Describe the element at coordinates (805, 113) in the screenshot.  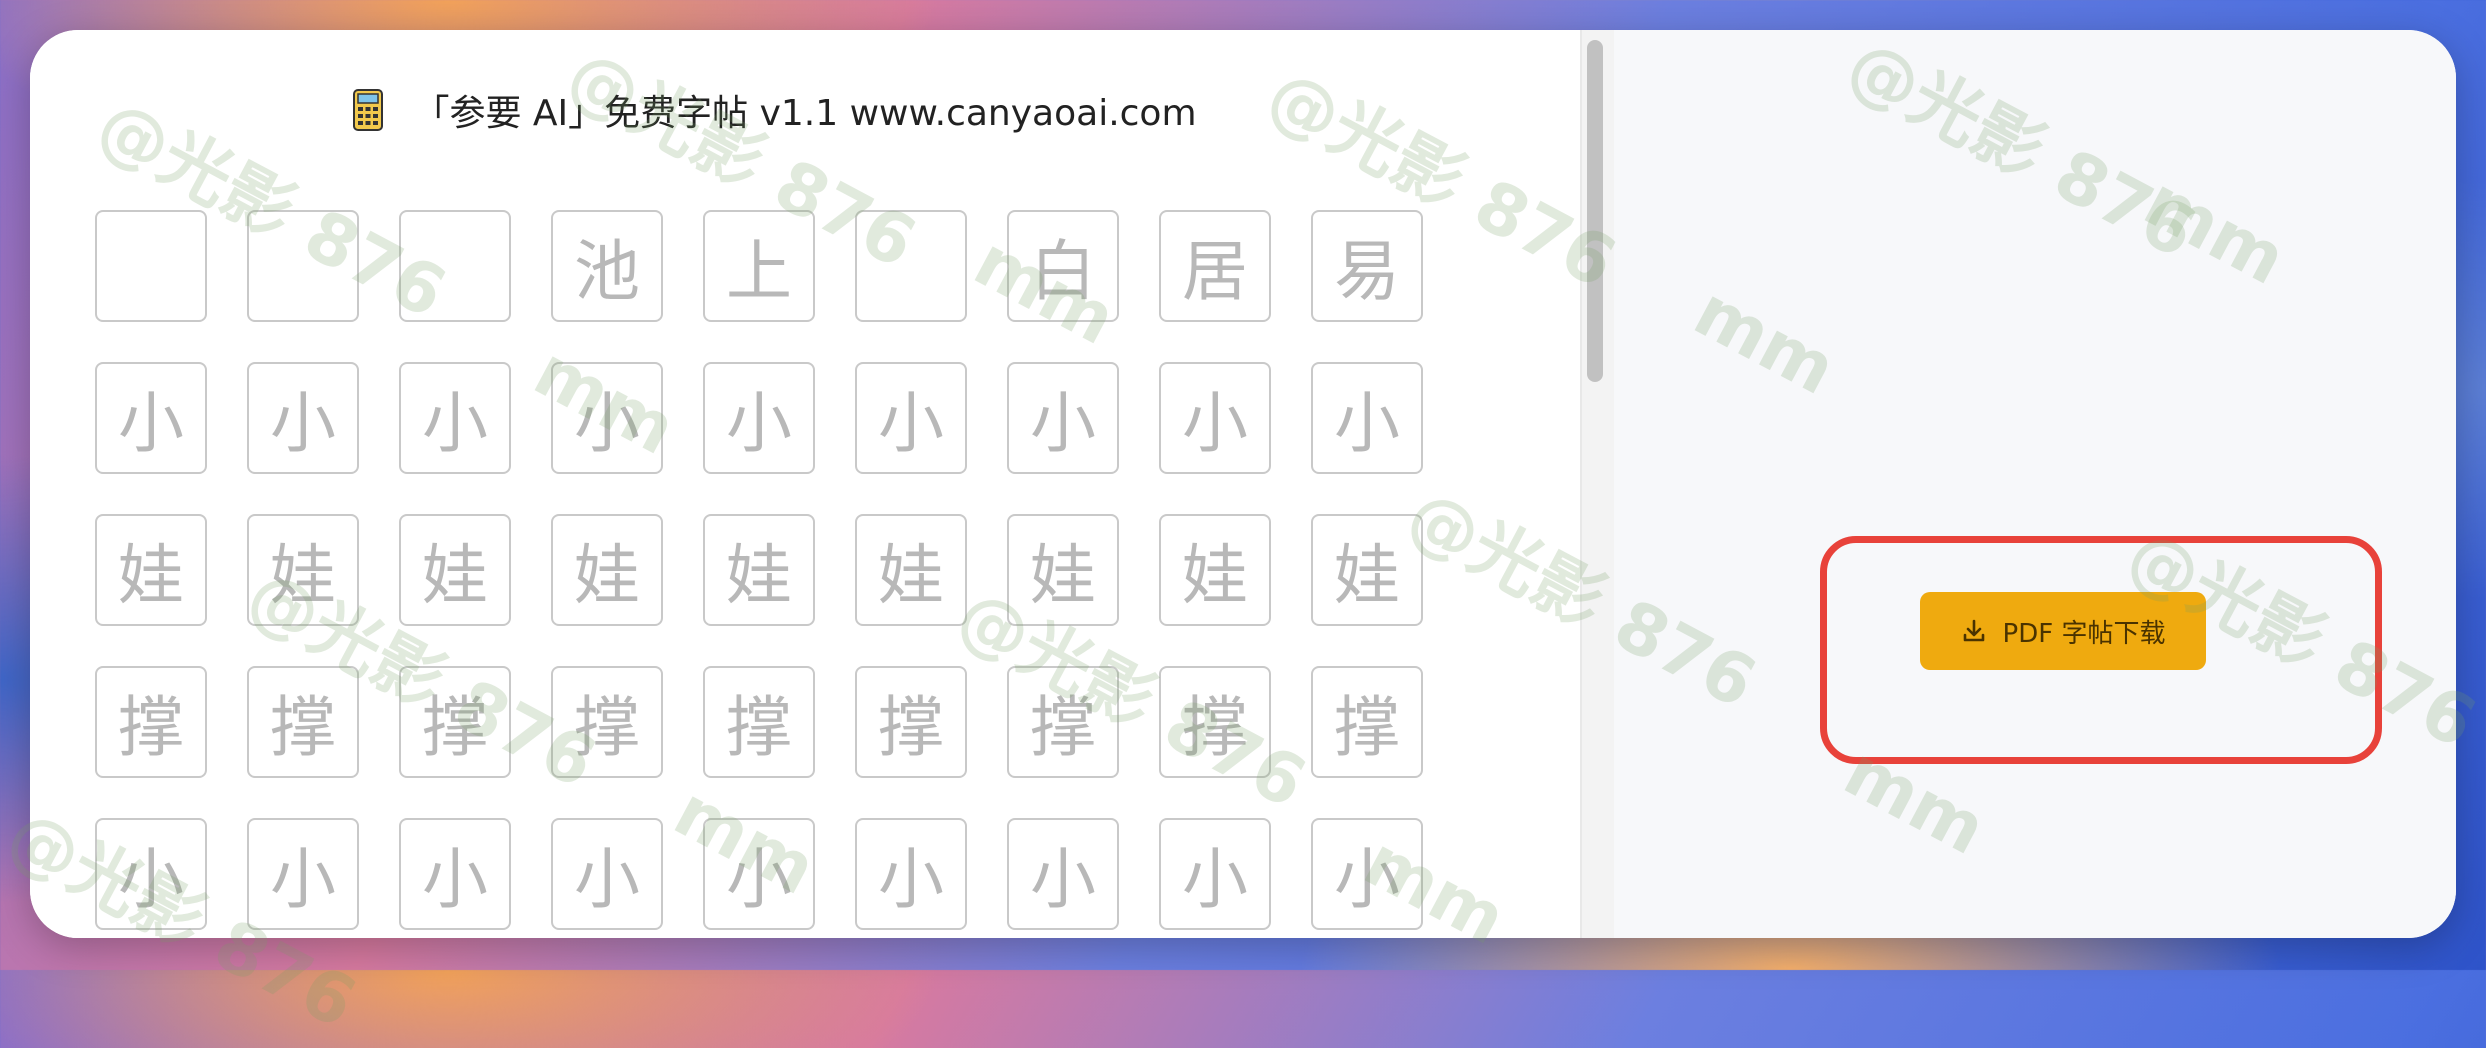
I see `title-text: 「参要 AI」免费字帖 v1.1 www.canyaoai.com` at that location.